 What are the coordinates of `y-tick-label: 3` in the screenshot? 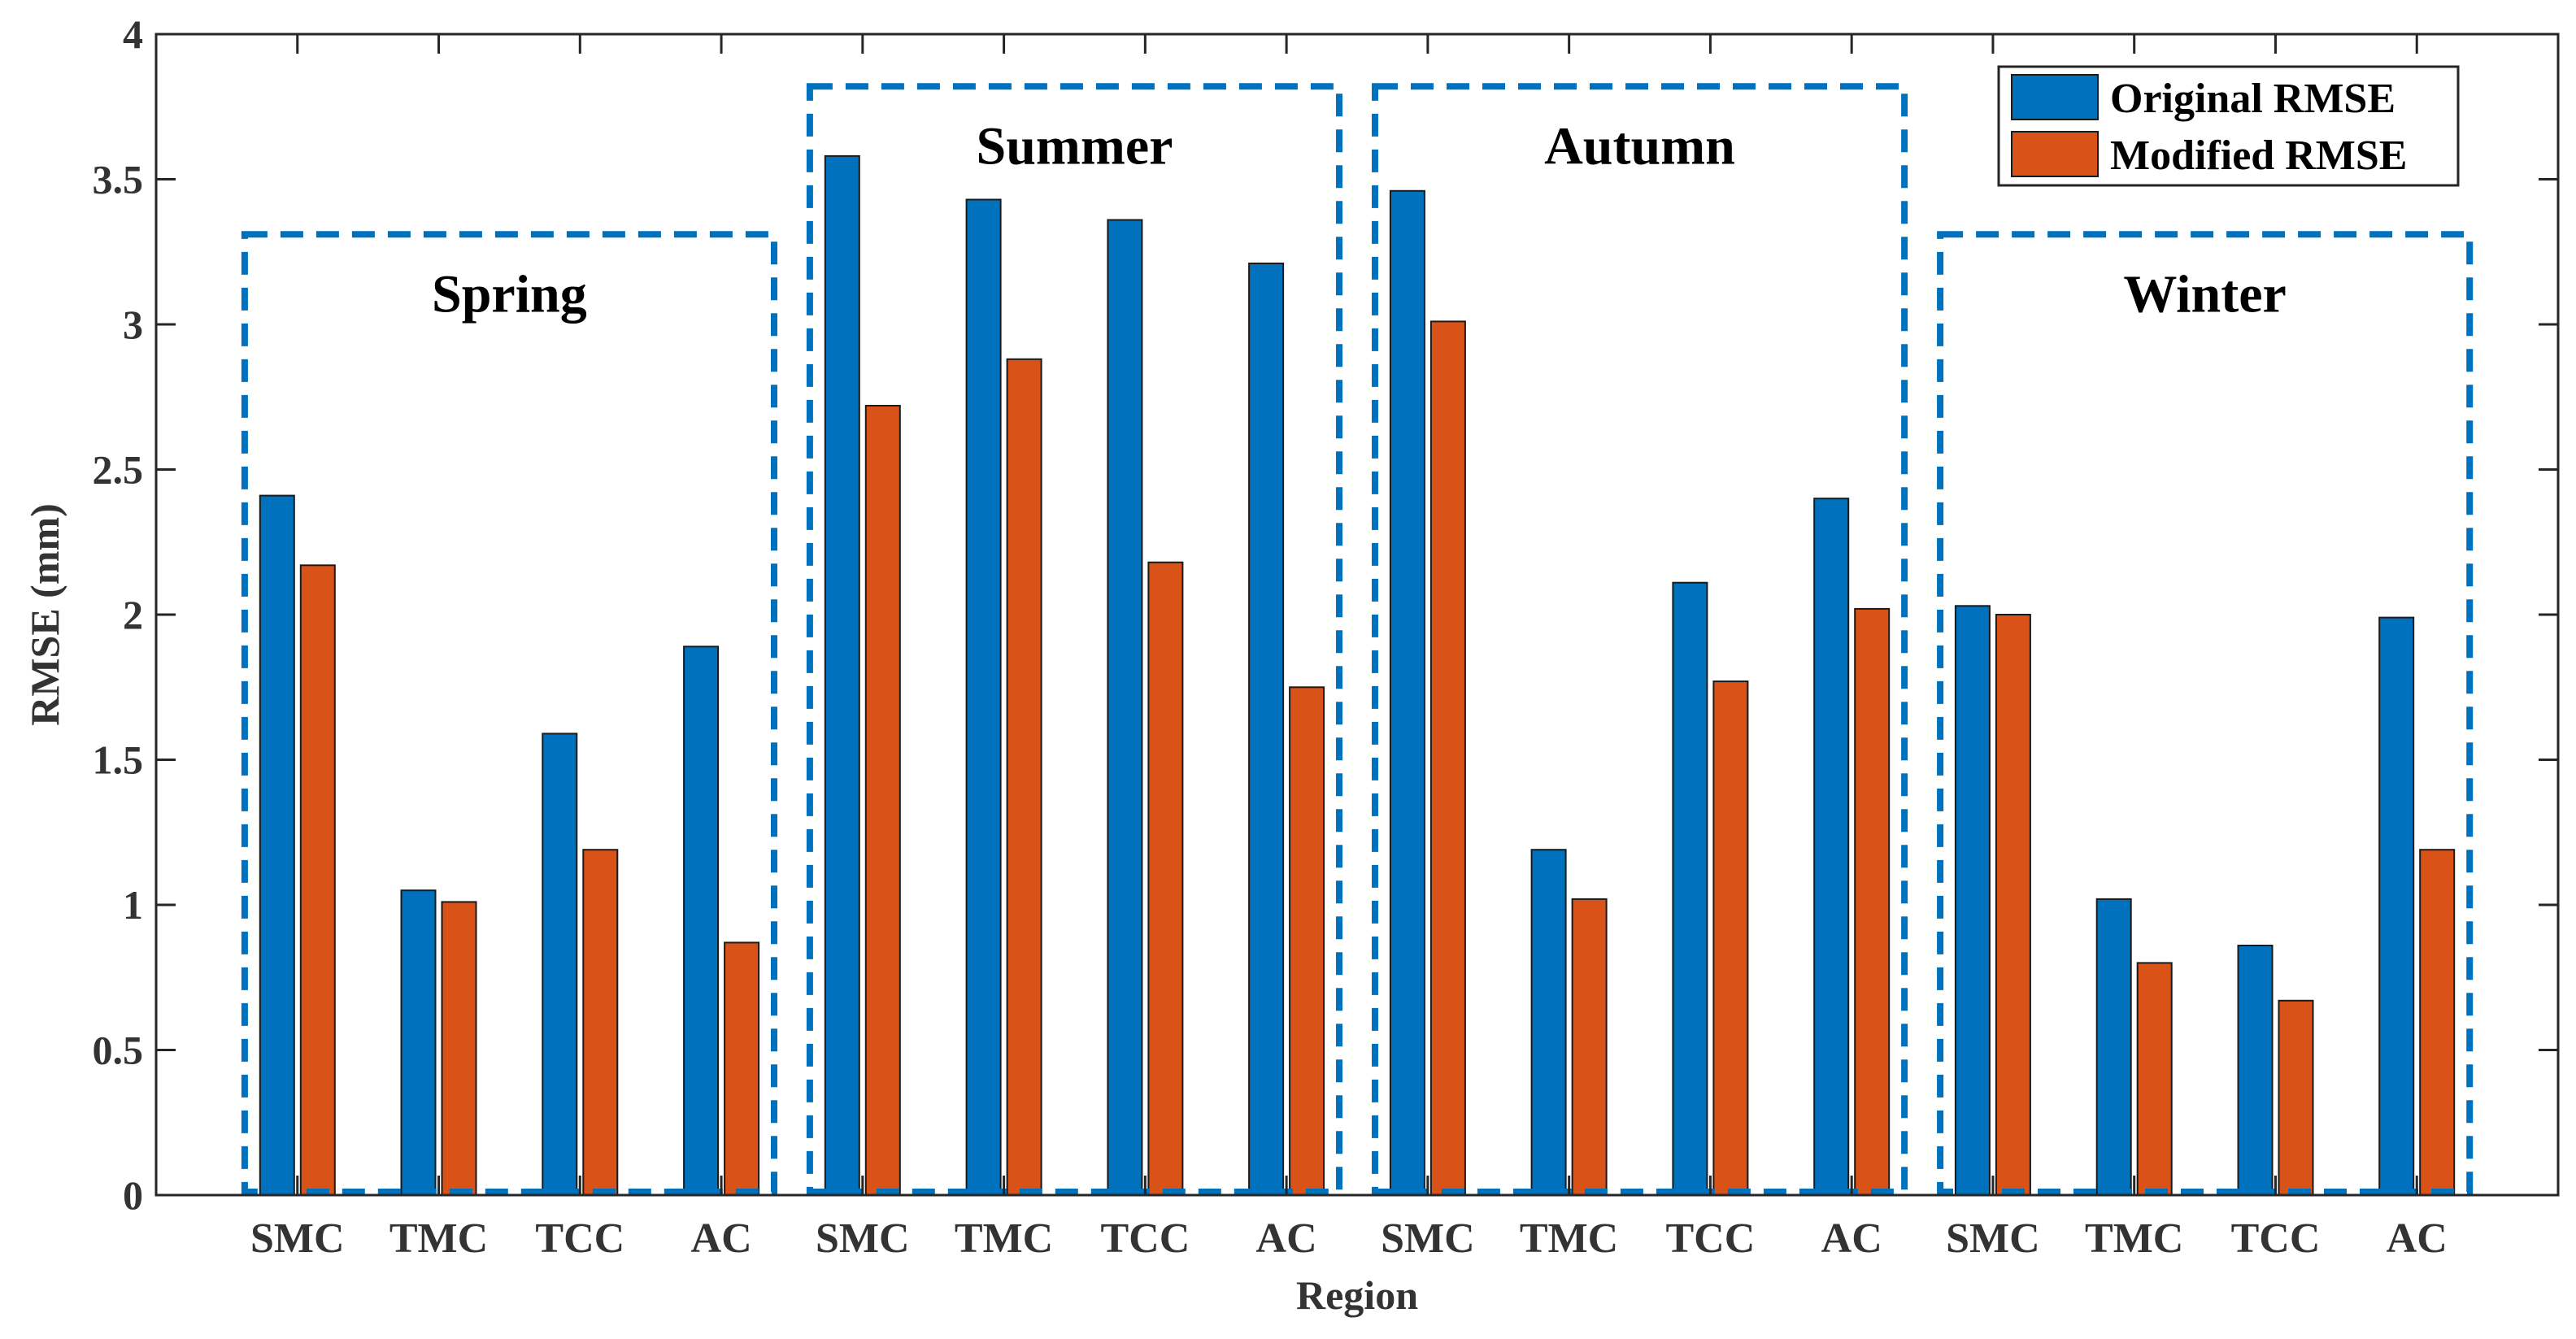 It's located at (133, 324).